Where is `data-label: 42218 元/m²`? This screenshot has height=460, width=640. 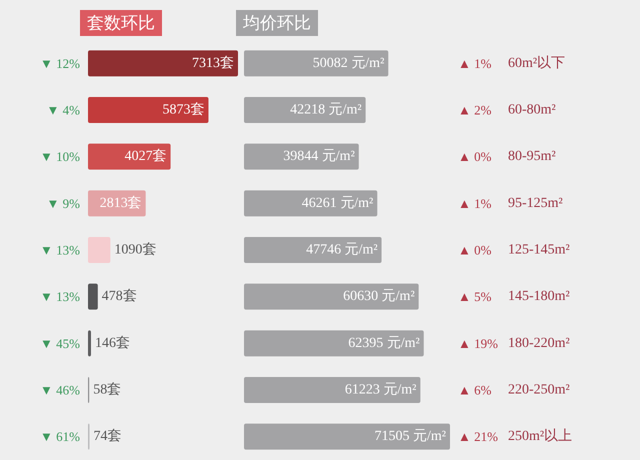
data-label: 42218 元/m² is located at coordinates (326, 110).